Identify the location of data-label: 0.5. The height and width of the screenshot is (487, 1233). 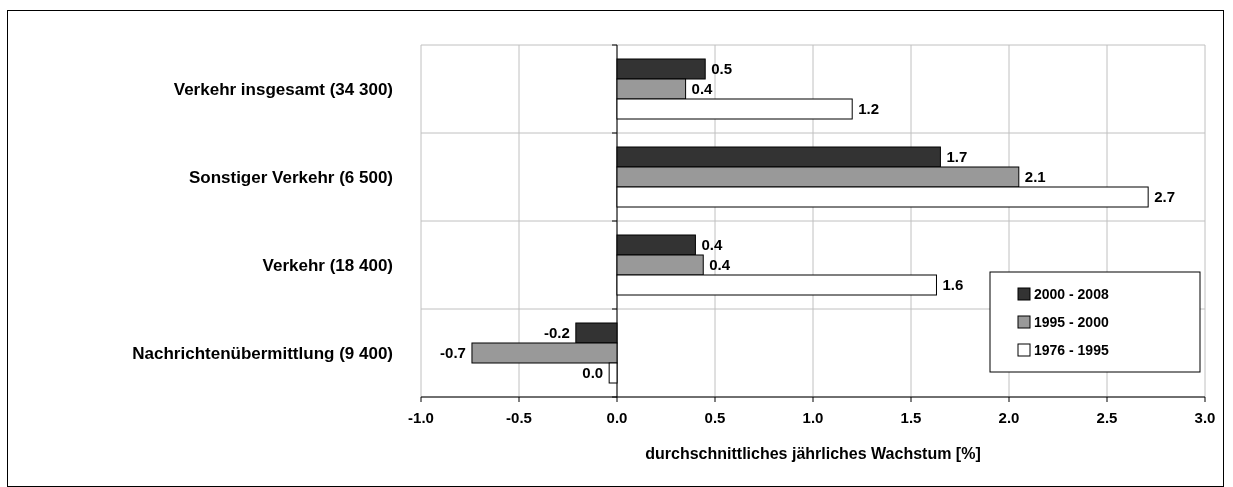
(722, 68).